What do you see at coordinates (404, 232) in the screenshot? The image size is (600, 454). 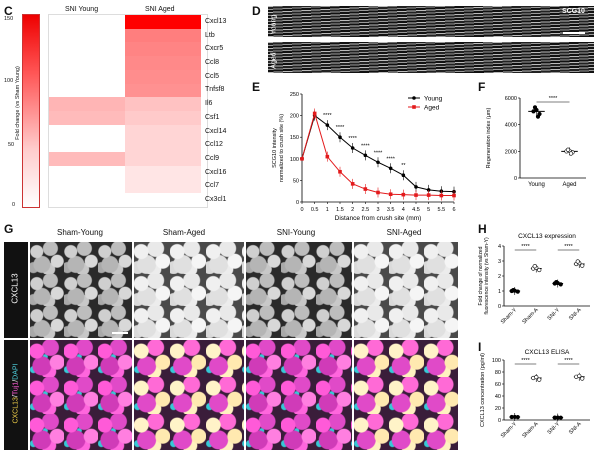 I see `g-col-header-sni-aged: SNI-Aged` at bounding box center [404, 232].